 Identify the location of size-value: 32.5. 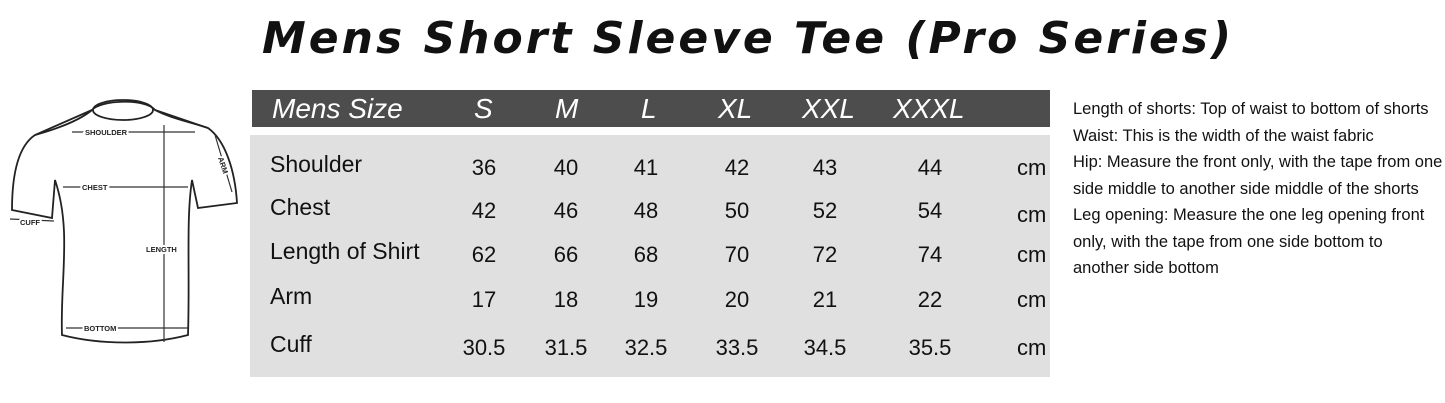
(646, 347).